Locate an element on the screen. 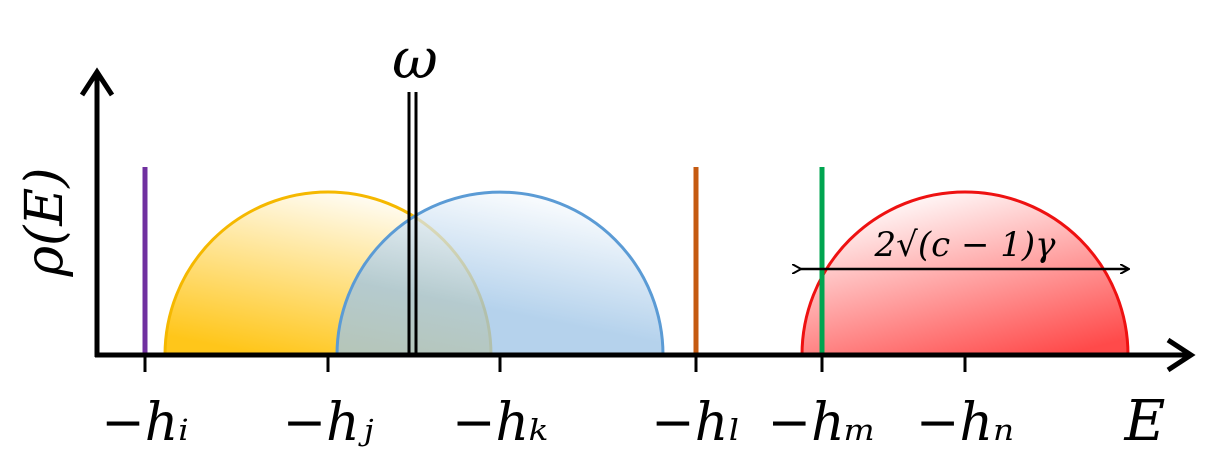 The height and width of the screenshot is (464, 1221). tick-label: −hₗ is located at coordinates (696, 423).